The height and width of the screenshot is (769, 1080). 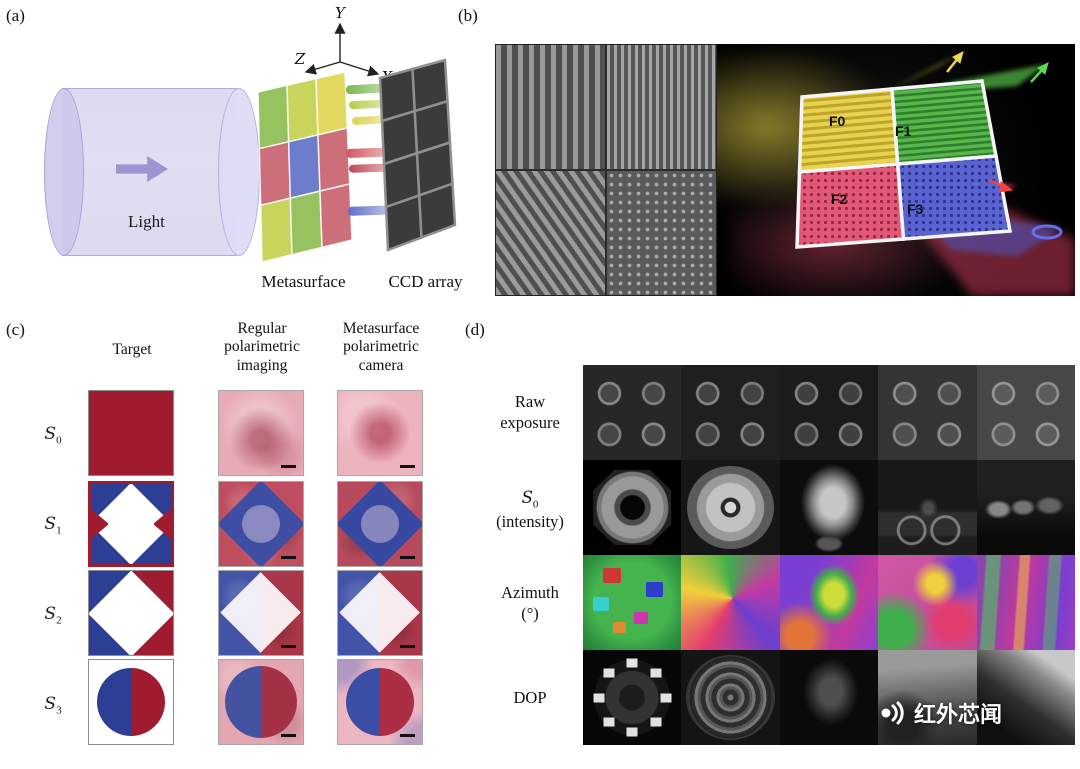 What do you see at coordinates (50, 434) in the screenshot?
I see `s0-base: S` at bounding box center [50, 434].